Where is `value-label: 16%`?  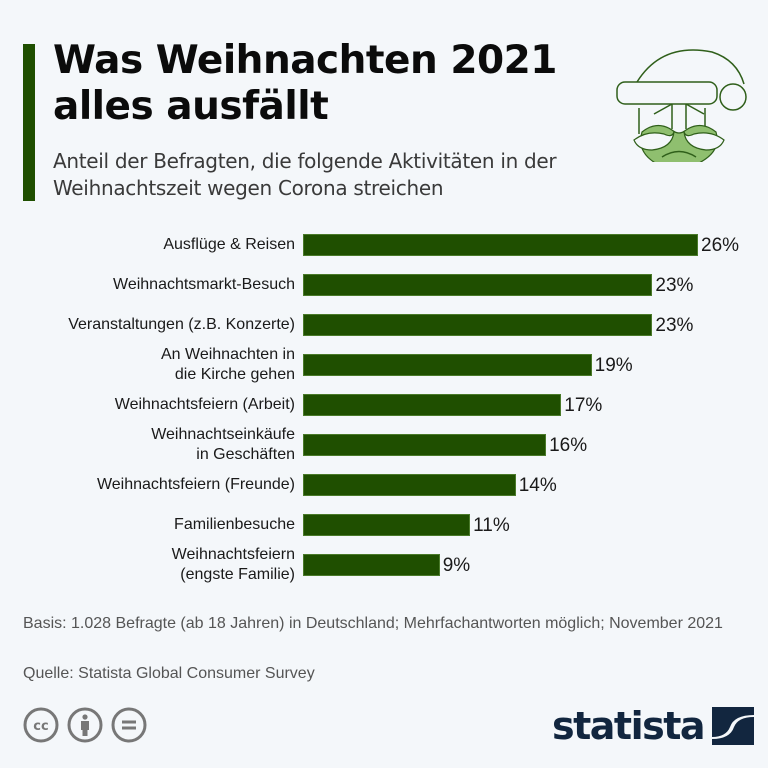 value-label: 16% is located at coordinates (568, 445).